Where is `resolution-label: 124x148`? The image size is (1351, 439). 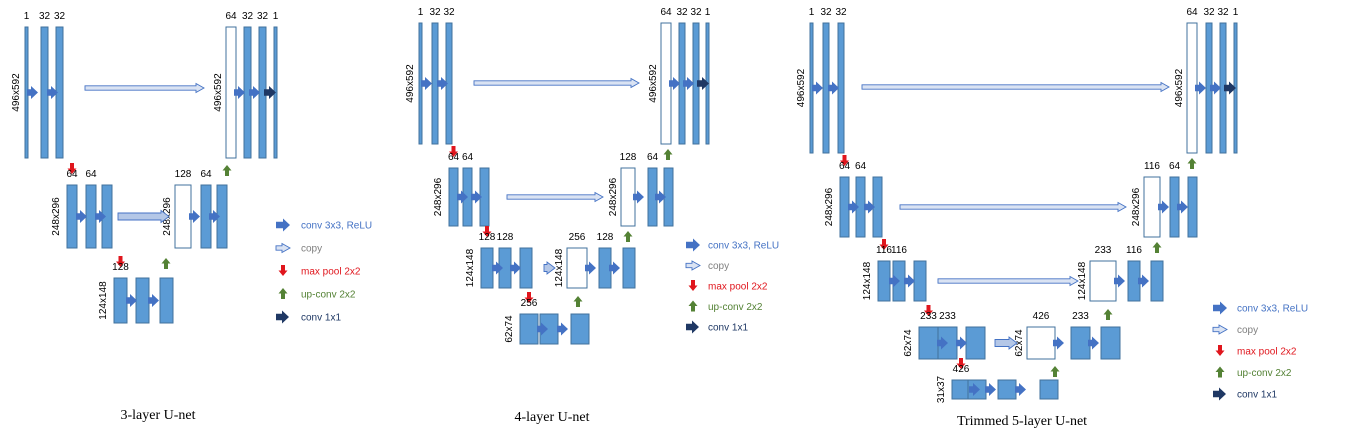
resolution-label: 124x148 is located at coordinates (470, 267).